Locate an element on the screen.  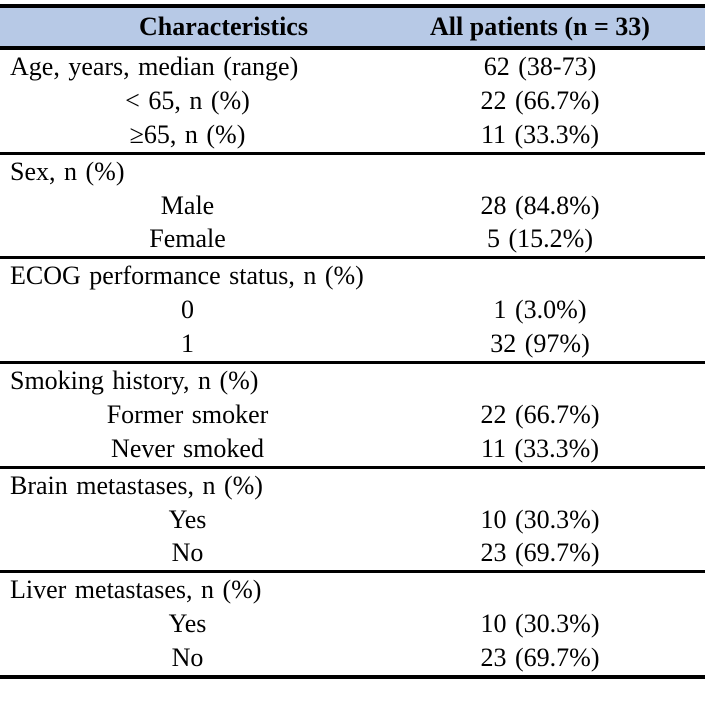
row-value: 32 (97%) is located at coordinates (540, 344).